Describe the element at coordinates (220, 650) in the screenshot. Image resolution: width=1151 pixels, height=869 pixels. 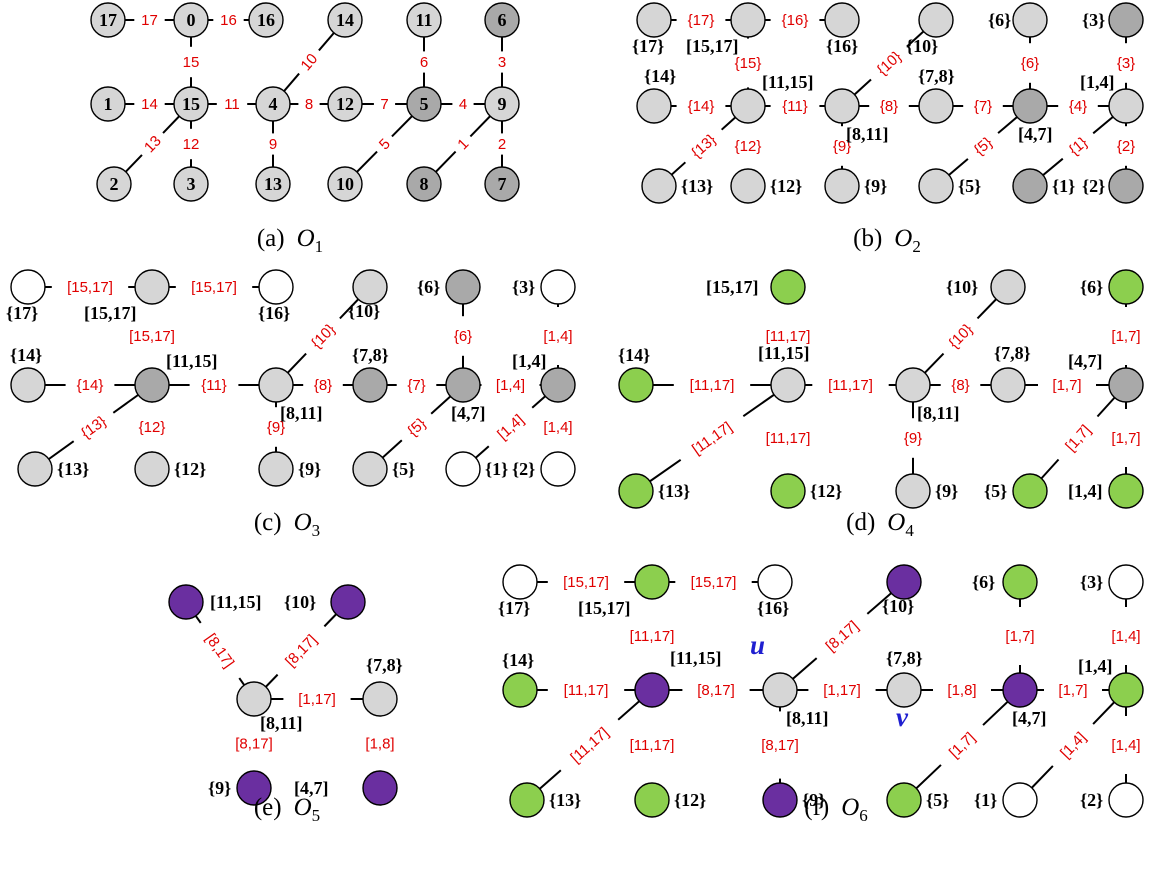
I see `edge-e-n1115-n811: [8,17]` at that location.